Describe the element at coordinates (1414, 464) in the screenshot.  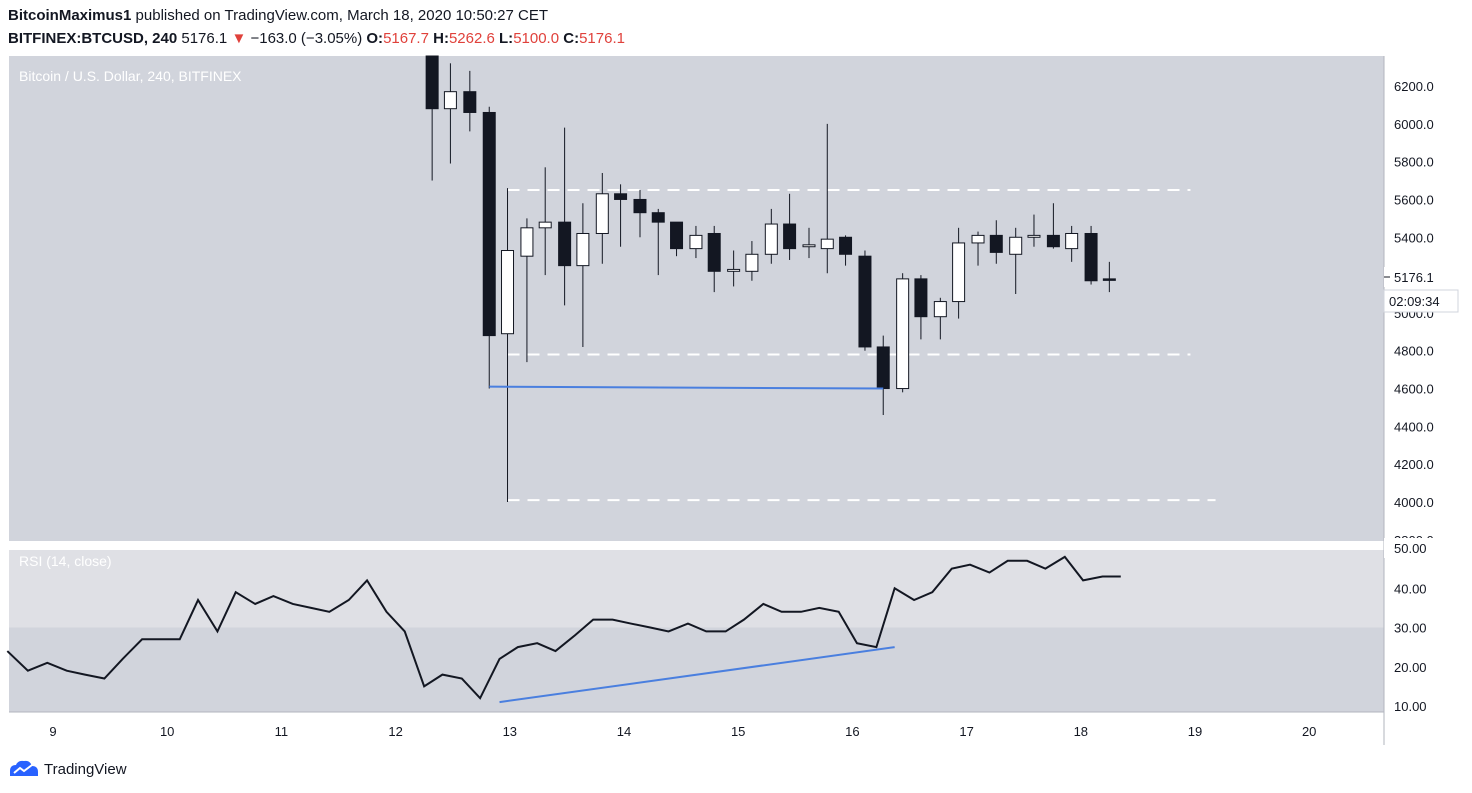
I see `price-tick-label: 4200.0` at that location.